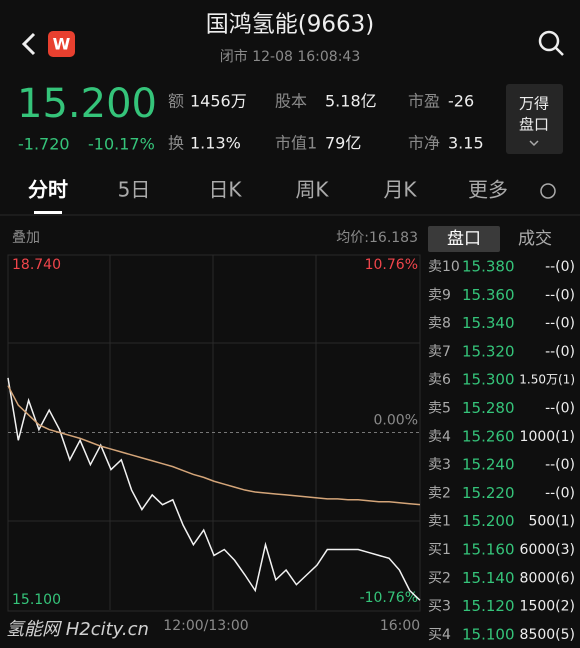 This screenshot has width=580, height=648. I want to click on button-line: 盘口, so click(534, 125).